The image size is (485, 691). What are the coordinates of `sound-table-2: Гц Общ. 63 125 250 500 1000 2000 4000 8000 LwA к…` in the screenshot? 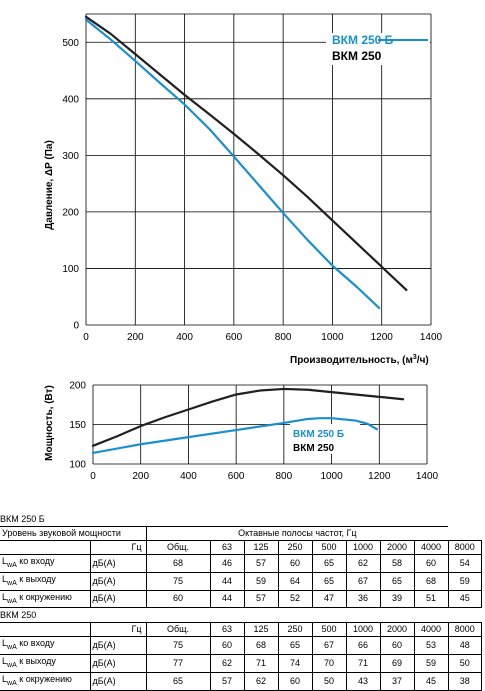 It's located at (241, 656).